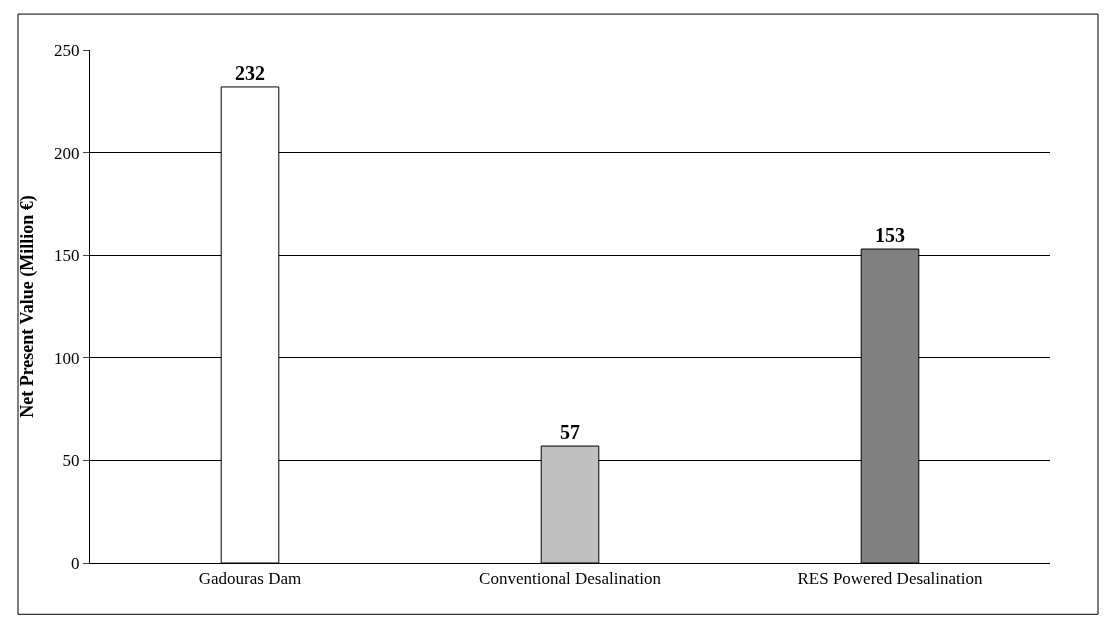 This screenshot has height=633, width=1110. Describe the element at coordinates (890, 579) in the screenshot. I see `x-tick-label: RES Powered Desalination` at that location.